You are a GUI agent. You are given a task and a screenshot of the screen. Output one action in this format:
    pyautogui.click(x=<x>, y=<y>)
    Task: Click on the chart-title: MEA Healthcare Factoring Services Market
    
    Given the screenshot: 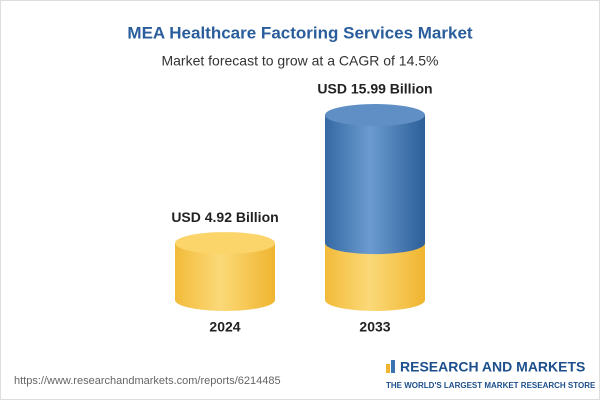 What is the action you would take?
    pyautogui.click(x=300, y=32)
    